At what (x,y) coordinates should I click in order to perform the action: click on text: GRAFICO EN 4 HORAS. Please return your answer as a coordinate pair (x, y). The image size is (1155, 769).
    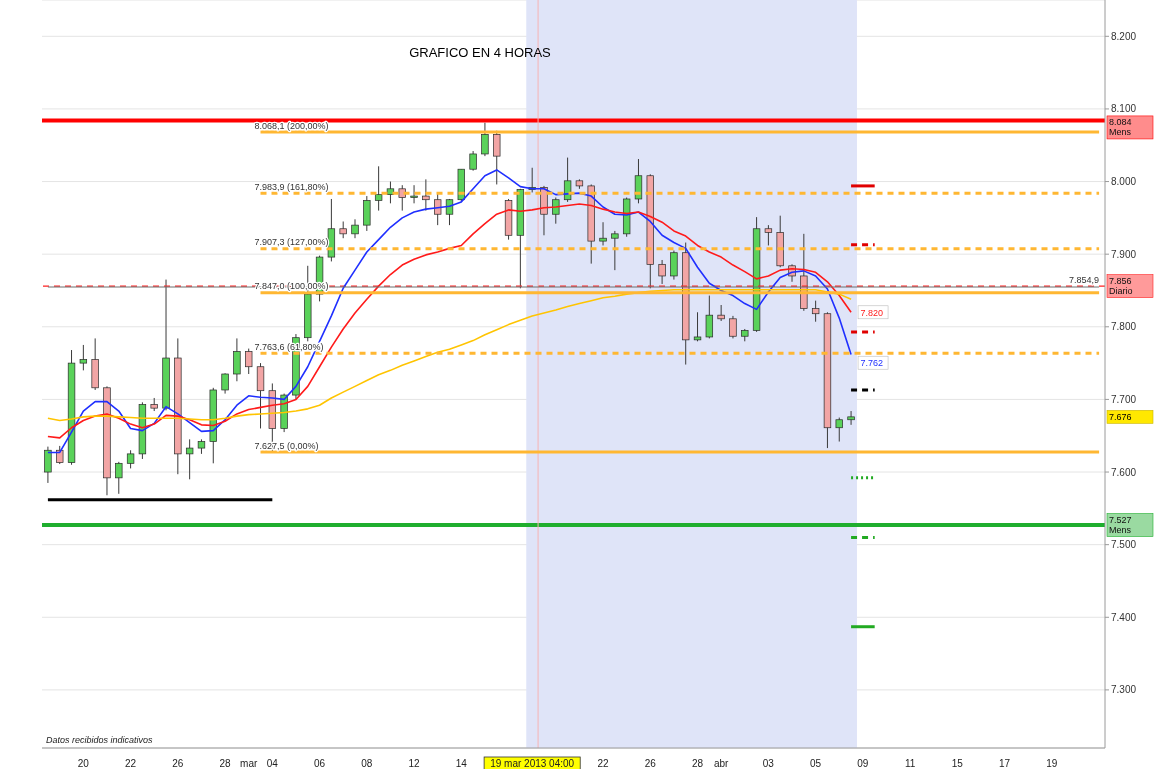
    Looking at the image, I should click on (480, 52).